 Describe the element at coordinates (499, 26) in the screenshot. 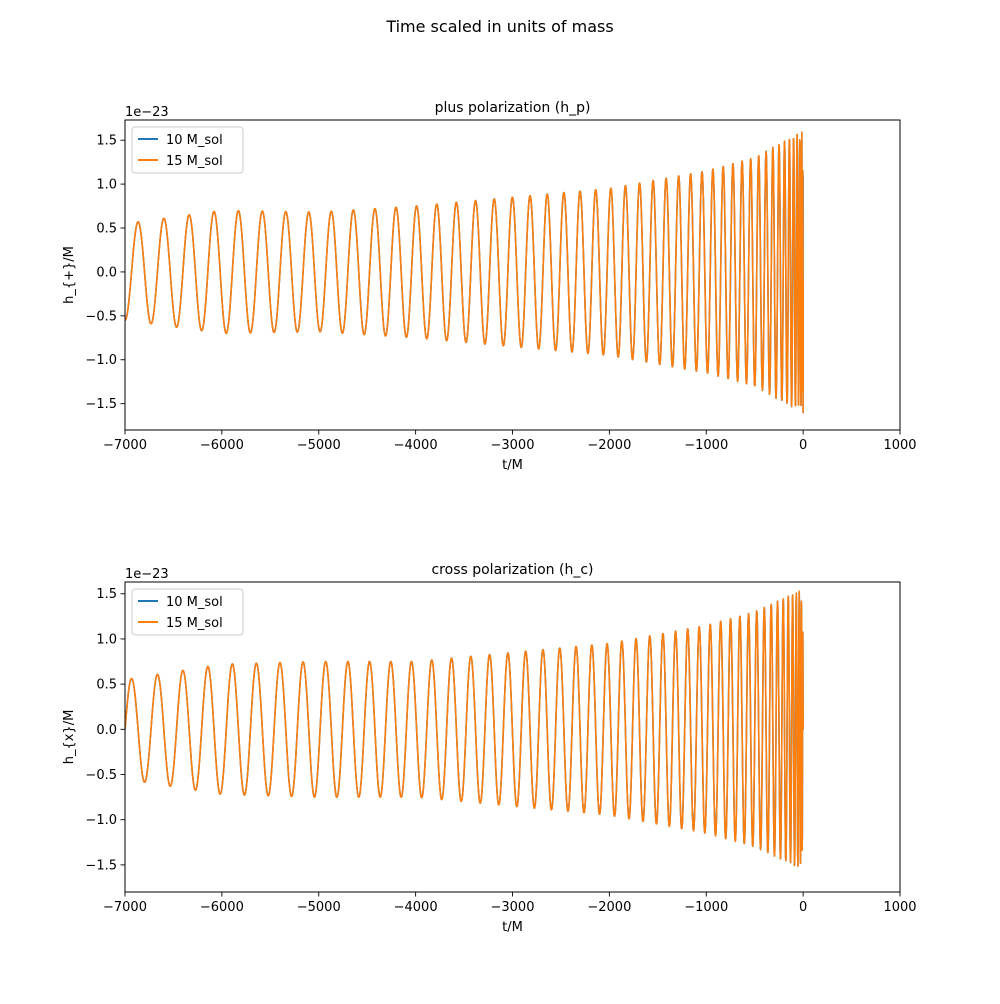

I see `figure-suptitle: Time scaled in units of mass` at that location.